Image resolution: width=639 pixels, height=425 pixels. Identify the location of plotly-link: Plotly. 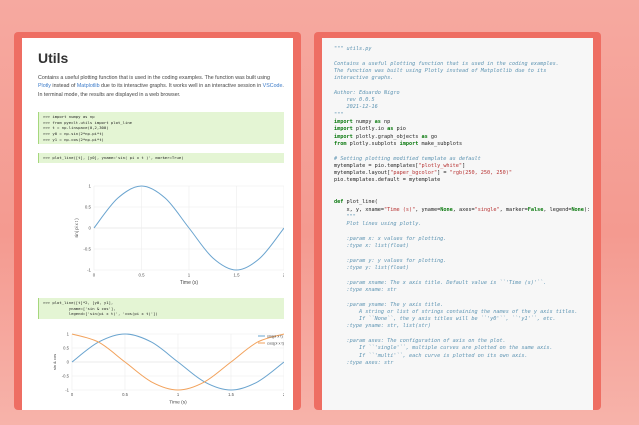
(44, 86).